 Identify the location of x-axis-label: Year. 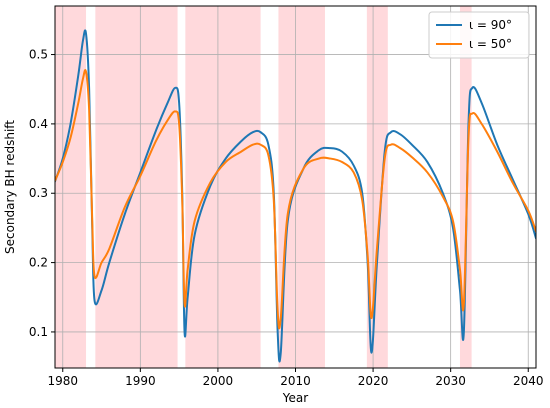
(295, 398).